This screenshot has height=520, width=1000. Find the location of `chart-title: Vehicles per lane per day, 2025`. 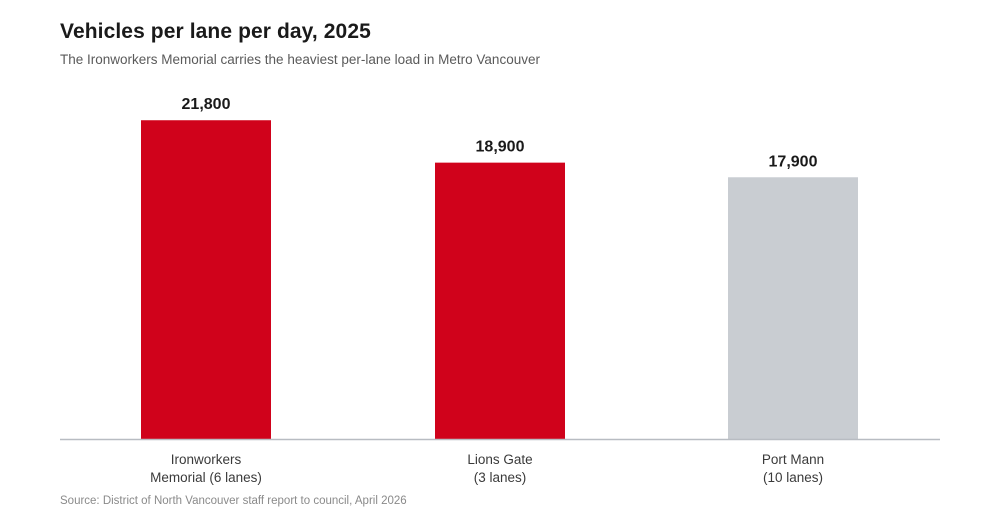

chart-title: Vehicles per lane per day, 2025 is located at coordinates (215, 31).